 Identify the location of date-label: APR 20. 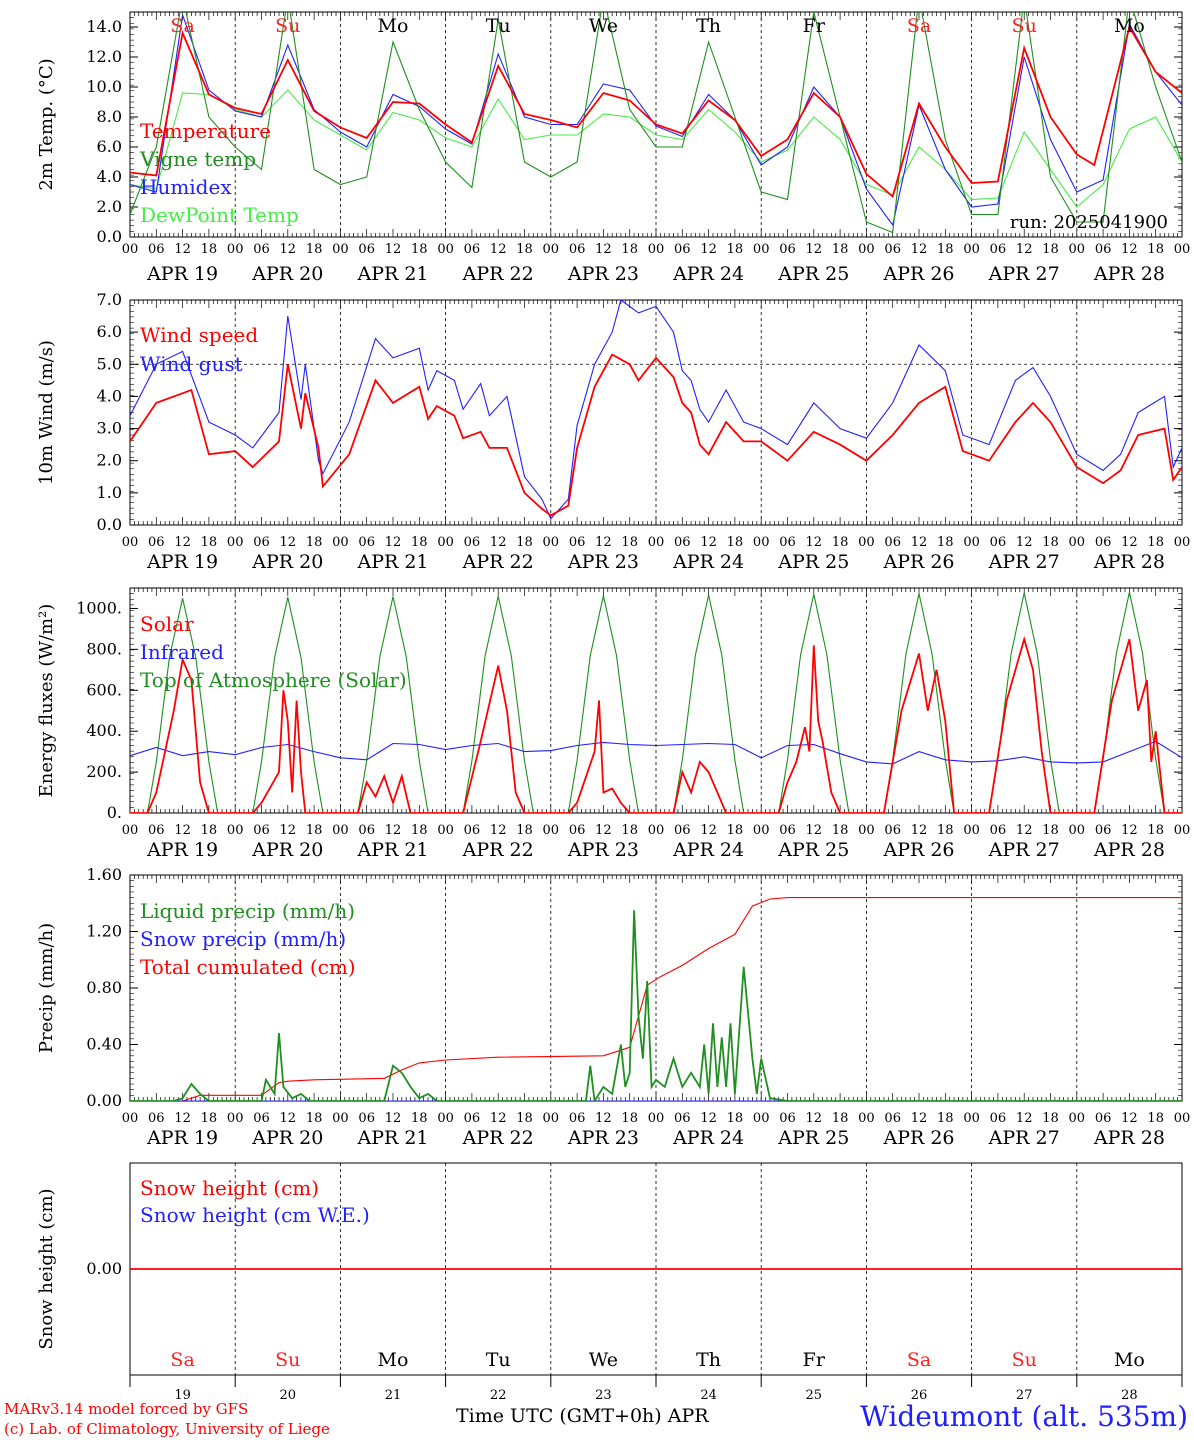
(287, 562).